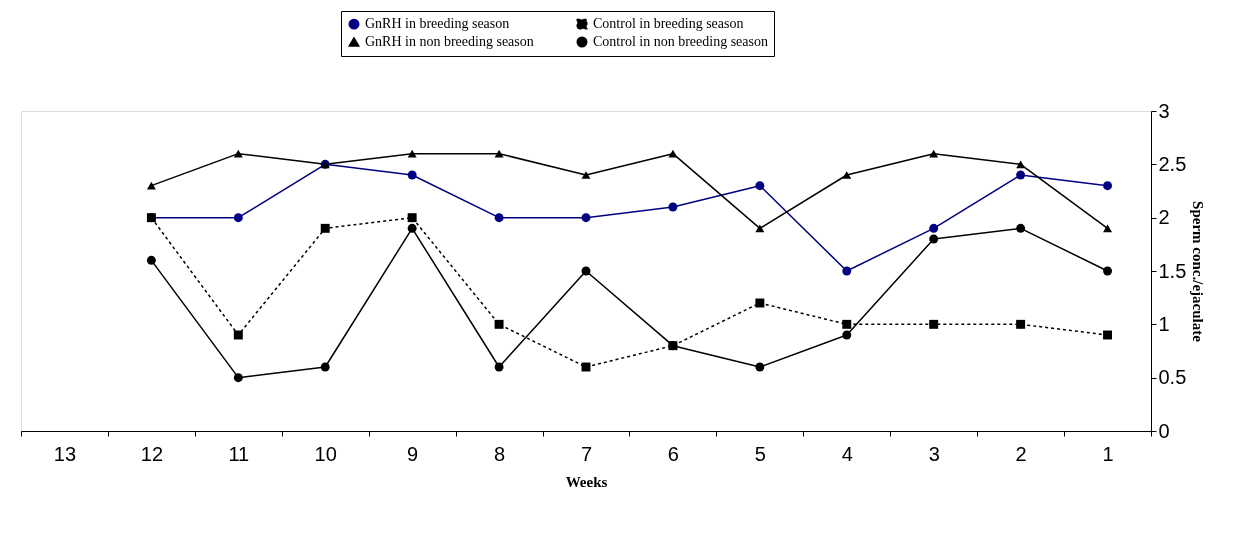 This screenshot has width=1242, height=553. I want to click on y-tick-label: 1, so click(1164, 323).